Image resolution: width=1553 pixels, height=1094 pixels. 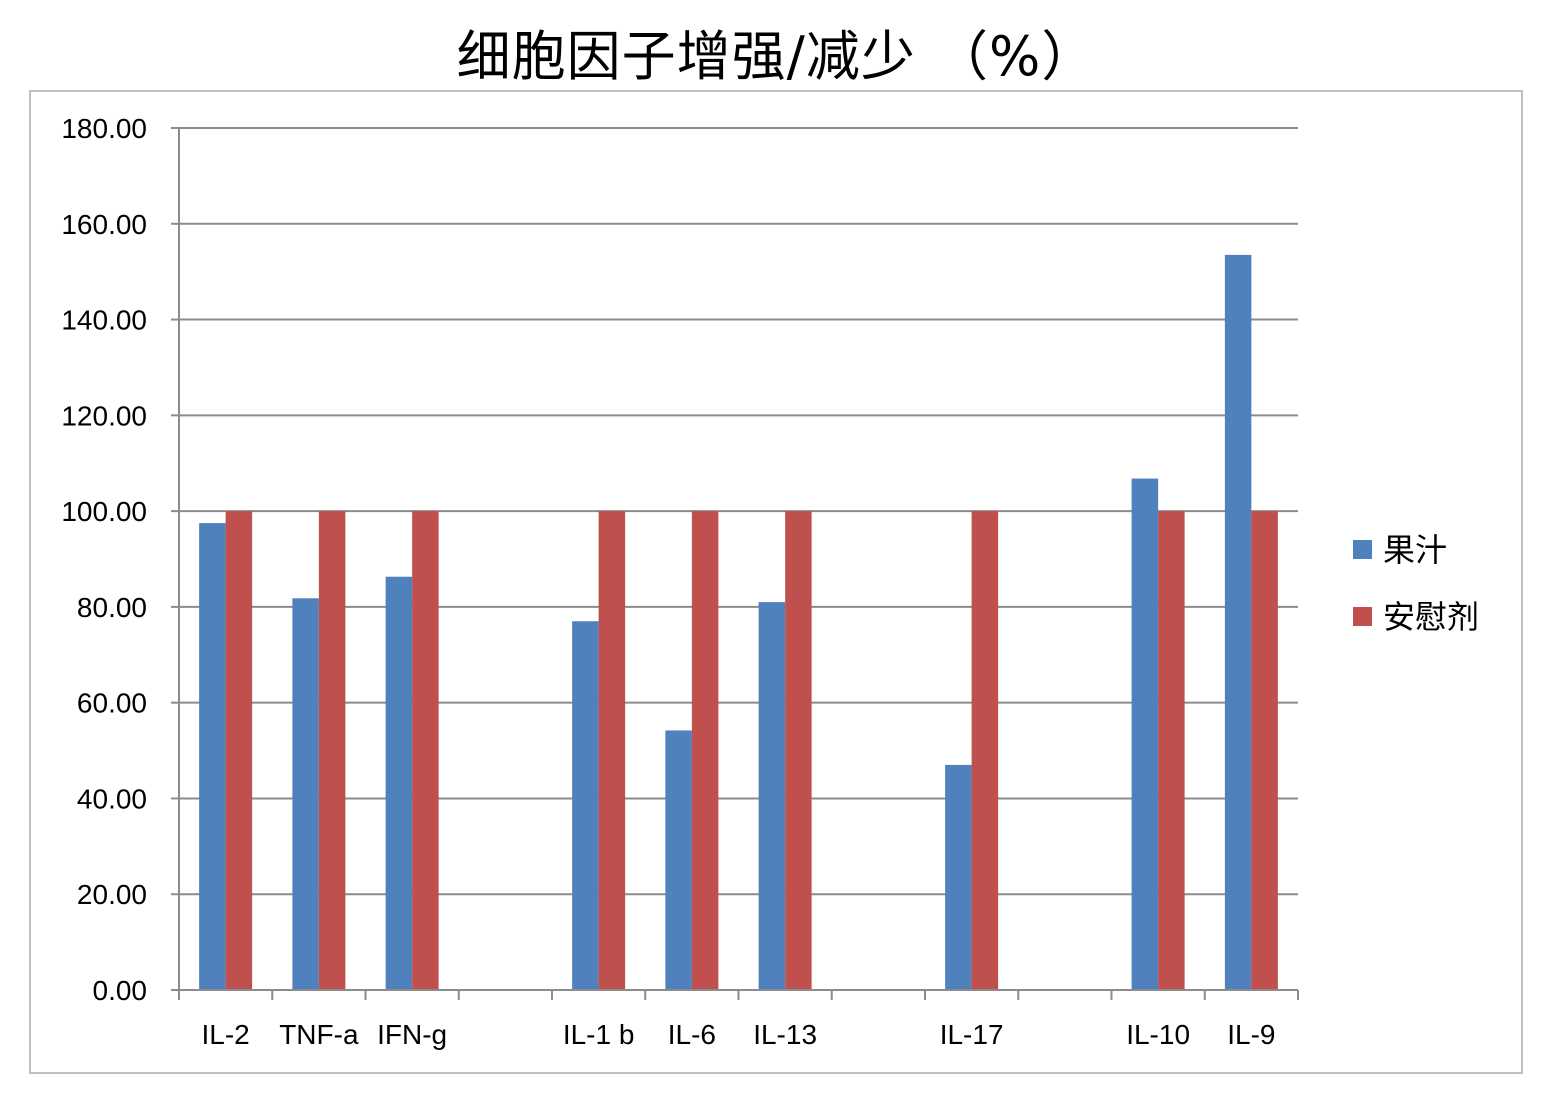 What do you see at coordinates (1251, 1034) in the screenshot?
I see `x-tick-label: IL-9` at bounding box center [1251, 1034].